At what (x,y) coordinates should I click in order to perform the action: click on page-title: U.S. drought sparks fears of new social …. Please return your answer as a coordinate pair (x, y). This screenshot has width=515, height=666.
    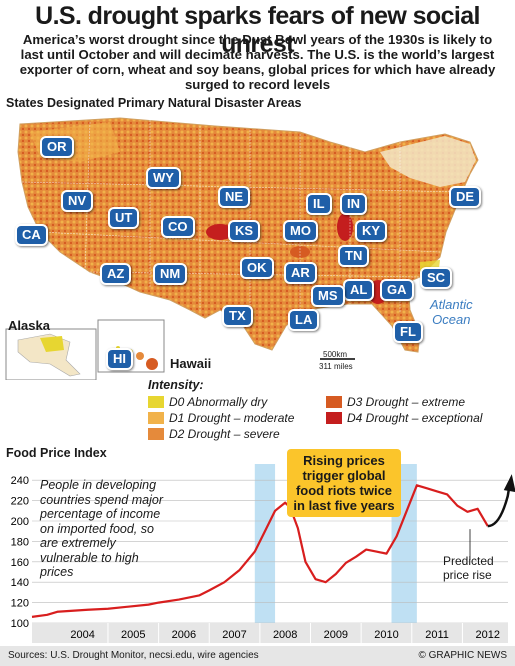
    Looking at the image, I should click on (257, 30).